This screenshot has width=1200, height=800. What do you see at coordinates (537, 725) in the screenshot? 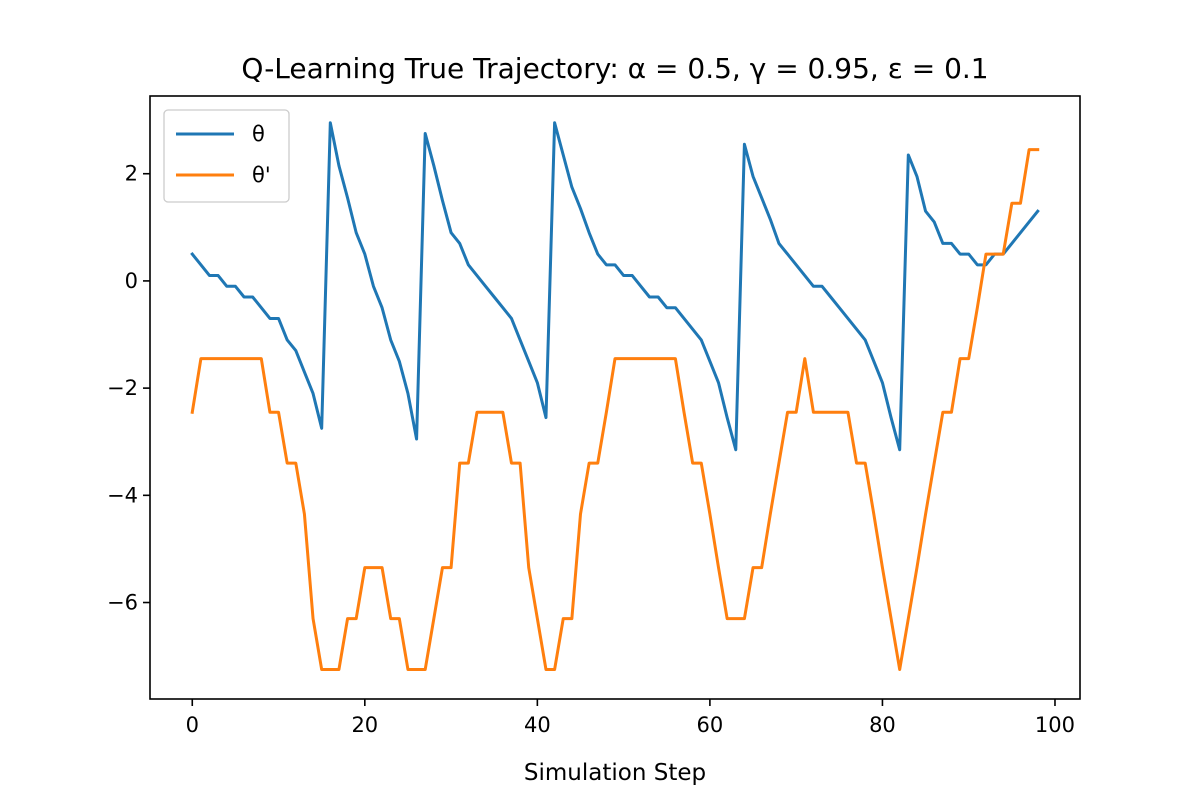
I see `x-tick-label: 40` at bounding box center [537, 725].